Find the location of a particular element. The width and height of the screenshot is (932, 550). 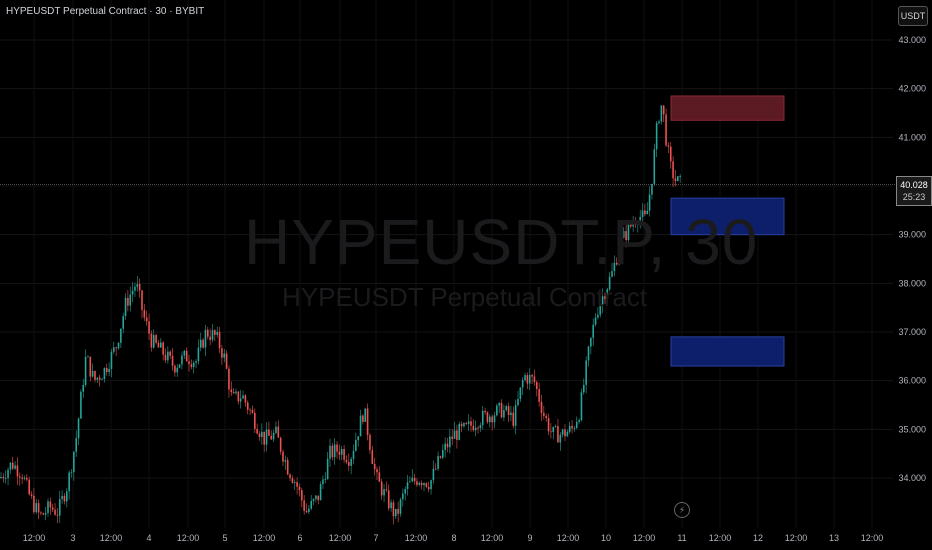

y-tick-label: 41.000 is located at coordinates (912, 137).